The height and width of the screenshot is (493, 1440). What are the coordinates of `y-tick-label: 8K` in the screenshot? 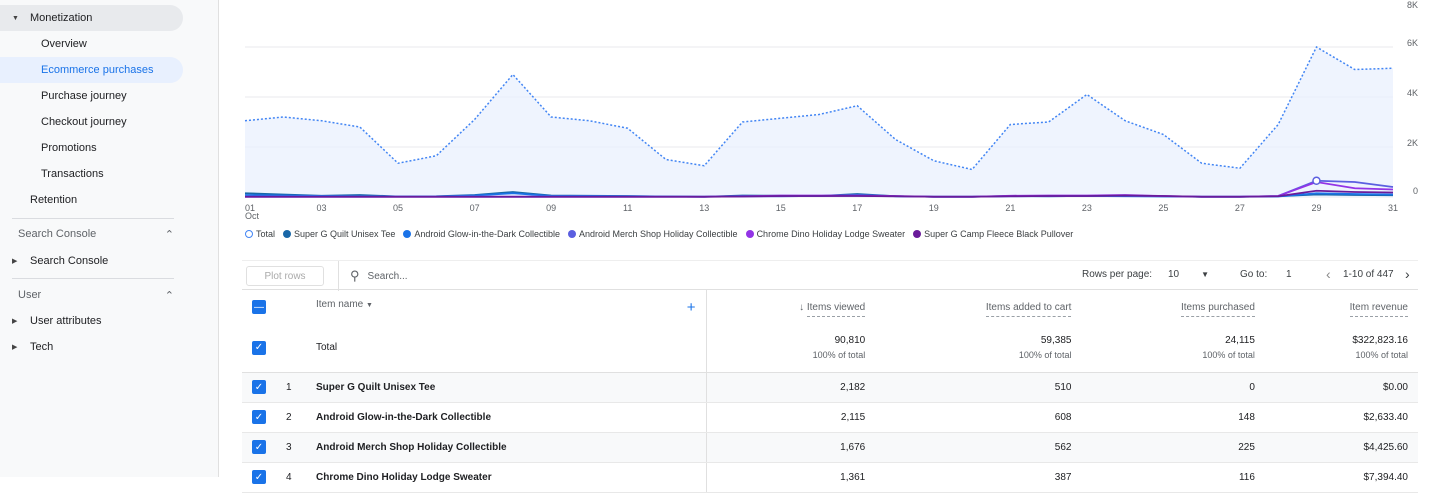 It's located at (1412, 5).